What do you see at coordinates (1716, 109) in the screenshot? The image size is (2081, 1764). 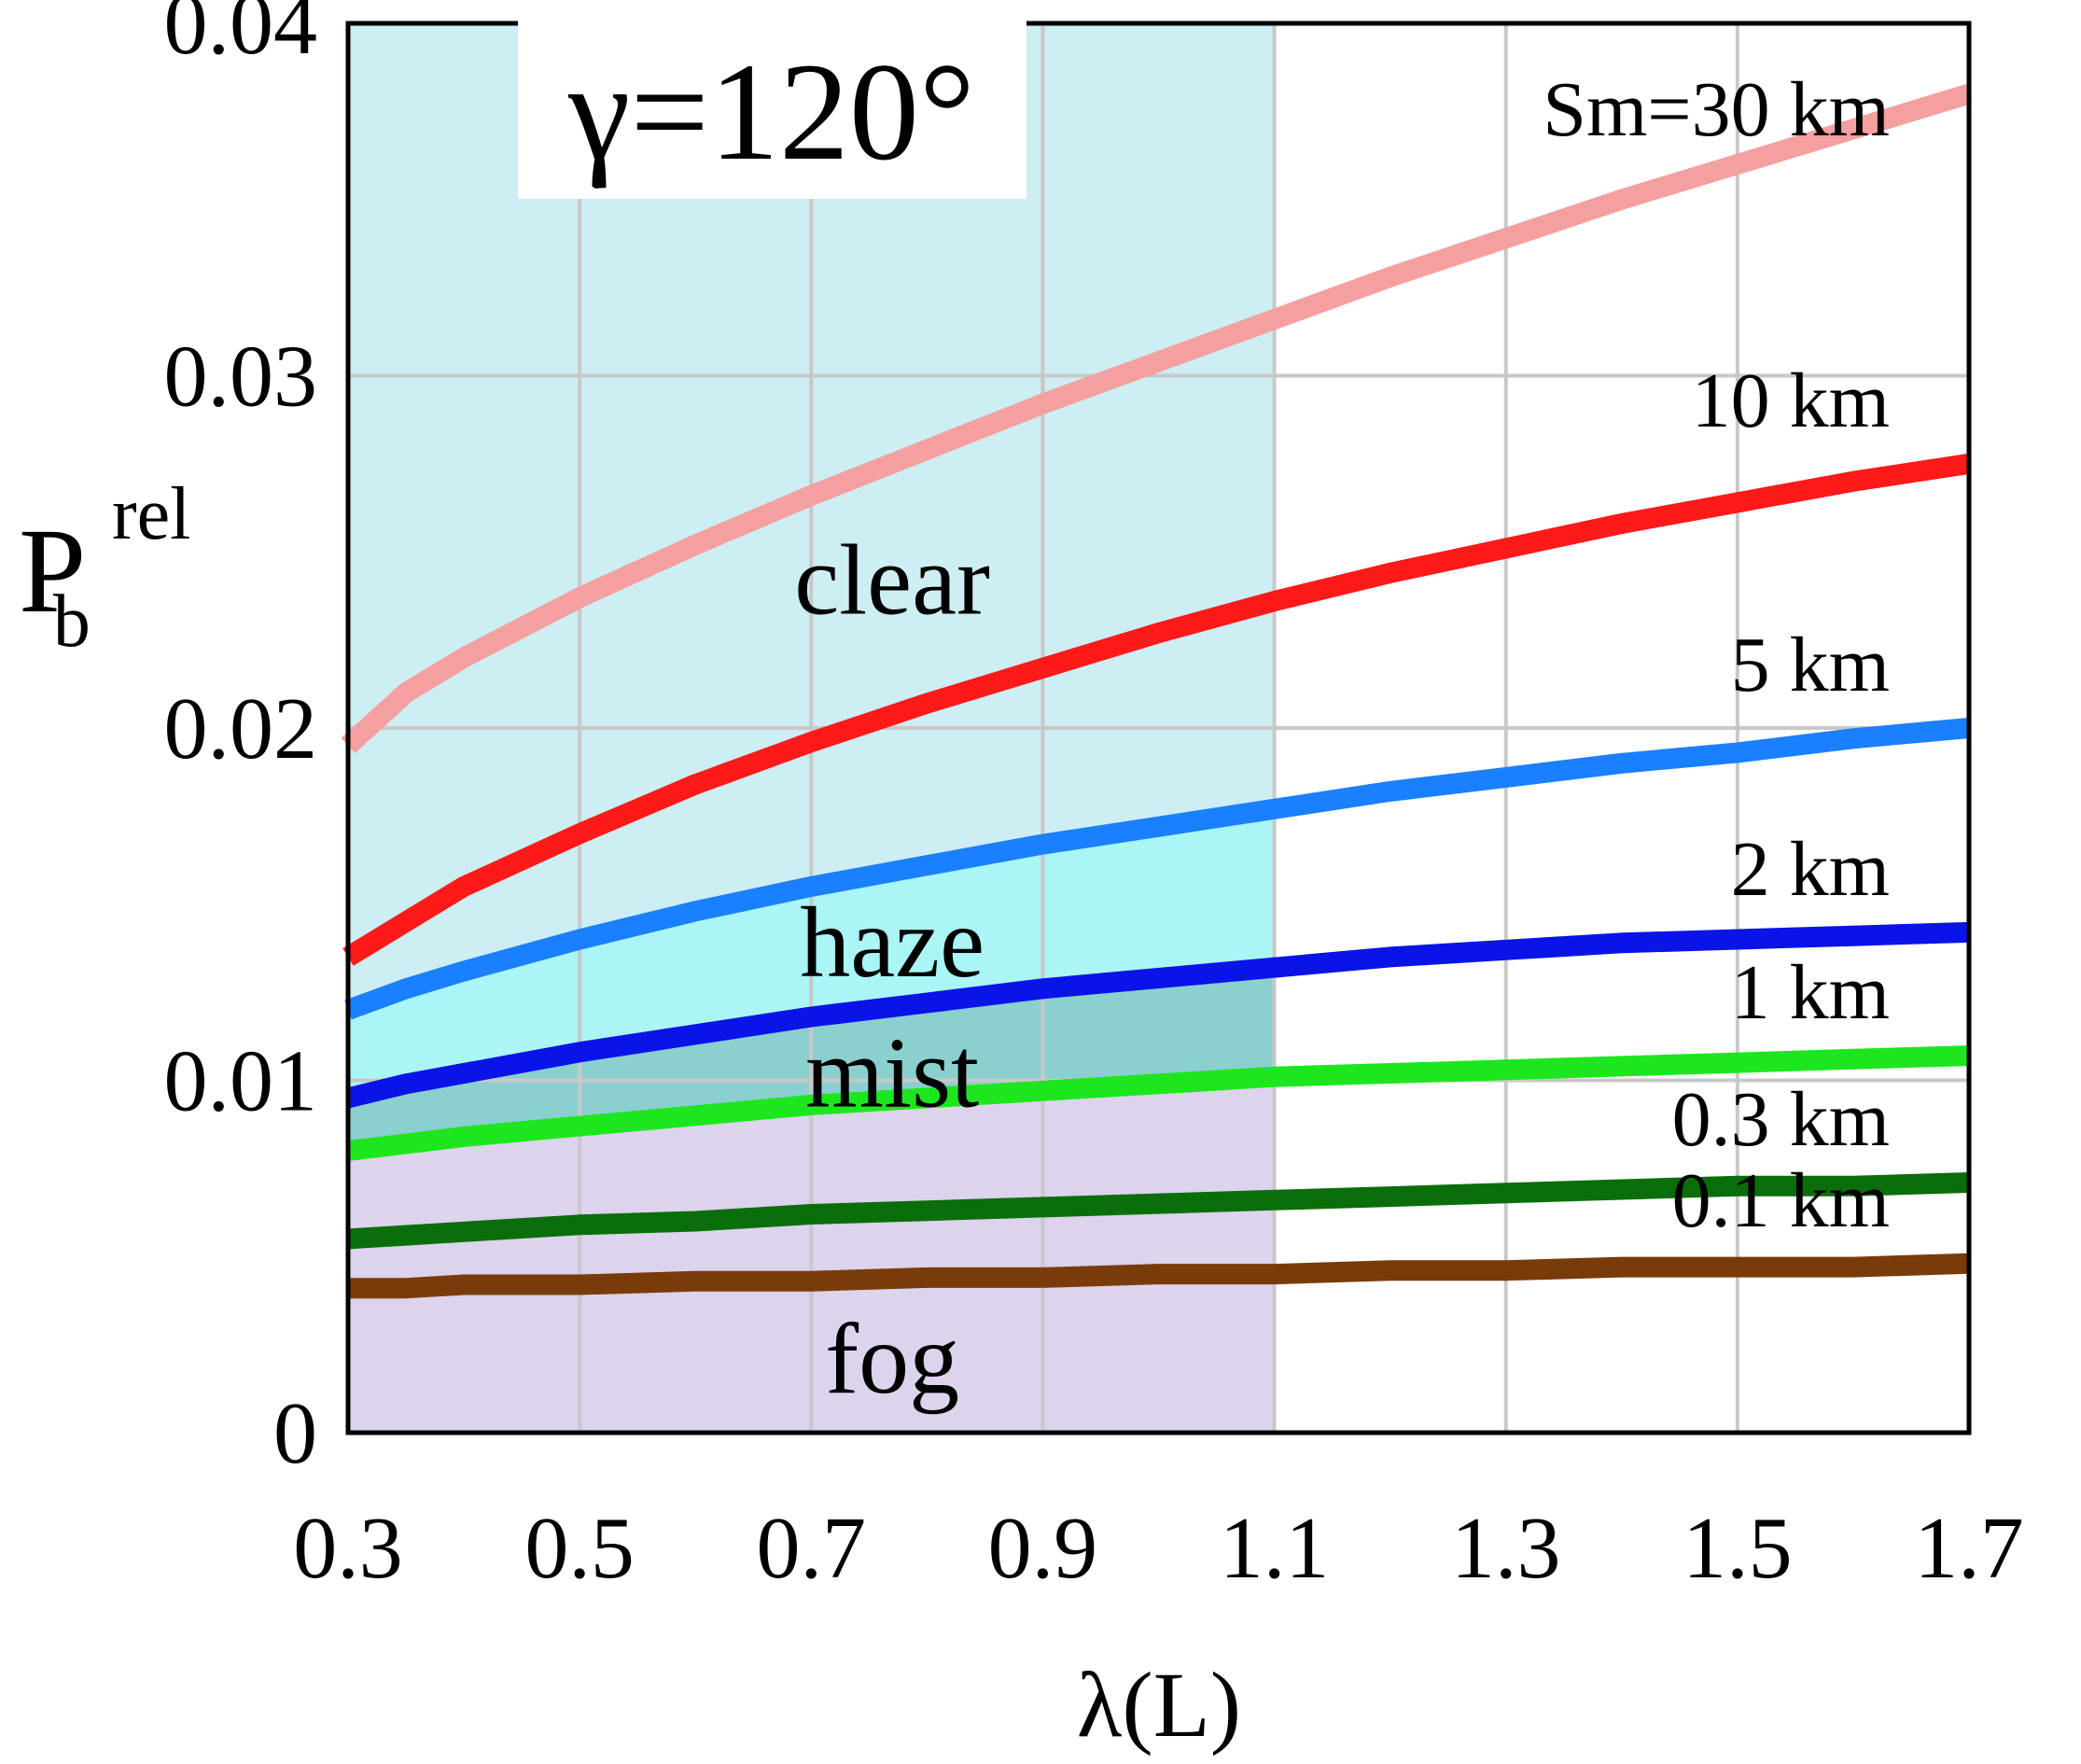 I see `series-label-0: Sm=30 km` at bounding box center [1716, 109].